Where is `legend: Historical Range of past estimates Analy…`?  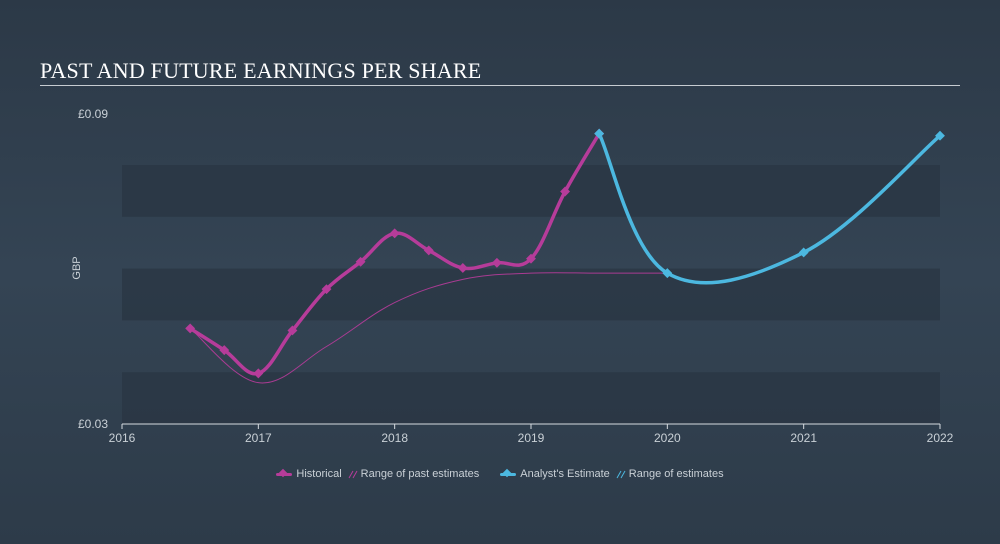
legend: Historical Range of past estimates Analy… is located at coordinates (500, 474).